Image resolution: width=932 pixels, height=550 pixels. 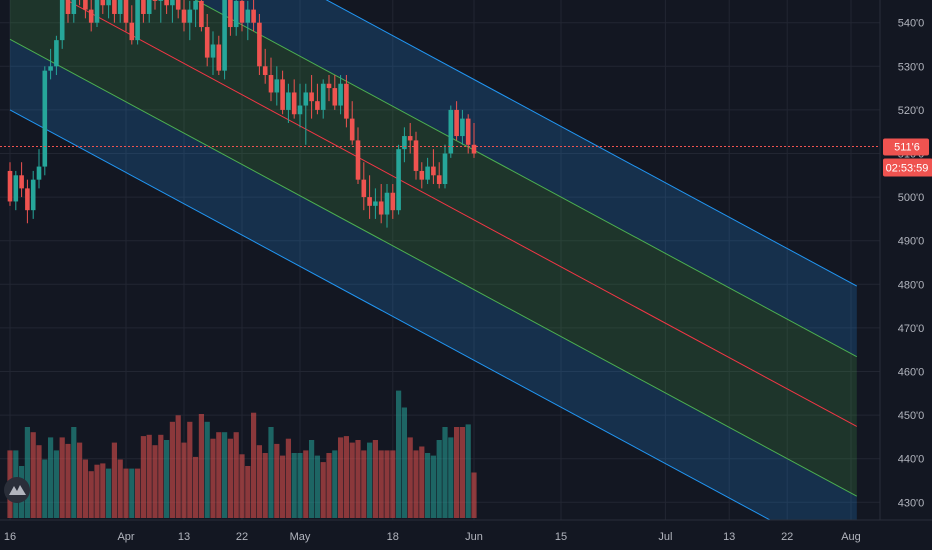 I want to click on tradingview-logo-icon, so click(x=17, y=490).